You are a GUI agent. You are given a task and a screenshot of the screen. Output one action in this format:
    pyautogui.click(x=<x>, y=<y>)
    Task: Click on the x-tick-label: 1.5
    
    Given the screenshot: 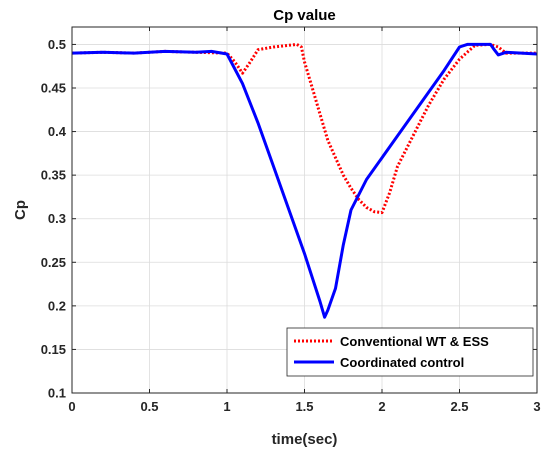 What is the action you would take?
    pyautogui.click(x=304, y=406)
    